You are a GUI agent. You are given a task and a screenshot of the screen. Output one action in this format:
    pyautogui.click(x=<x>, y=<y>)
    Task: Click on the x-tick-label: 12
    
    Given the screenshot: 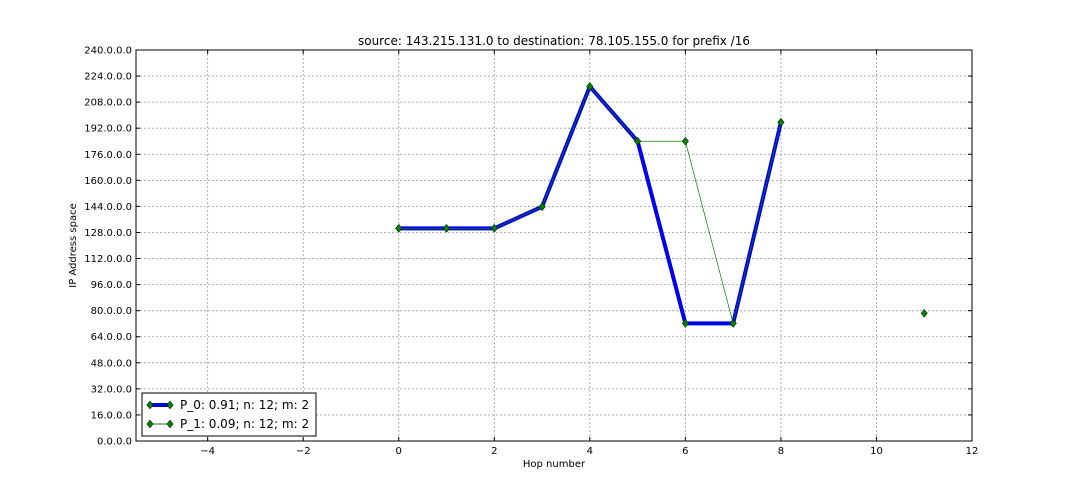 What is the action you would take?
    pyautogui.click(x=972, y=451)
    